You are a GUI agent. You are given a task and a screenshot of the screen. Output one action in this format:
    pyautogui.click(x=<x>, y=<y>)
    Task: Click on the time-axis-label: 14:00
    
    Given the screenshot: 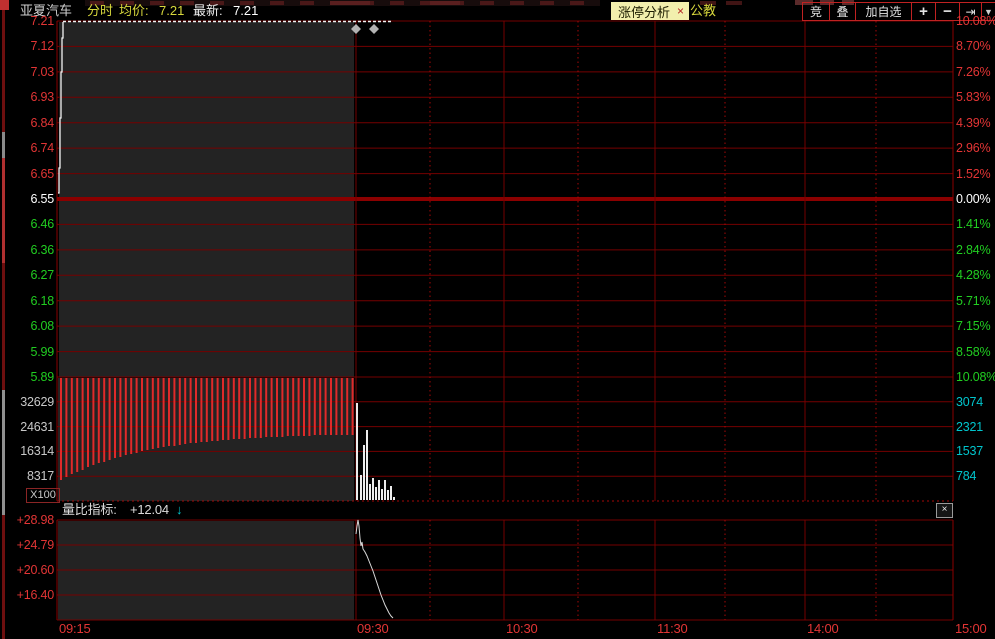 What is the action you would take?
    pyautogui.click(x=823, y=628)
    